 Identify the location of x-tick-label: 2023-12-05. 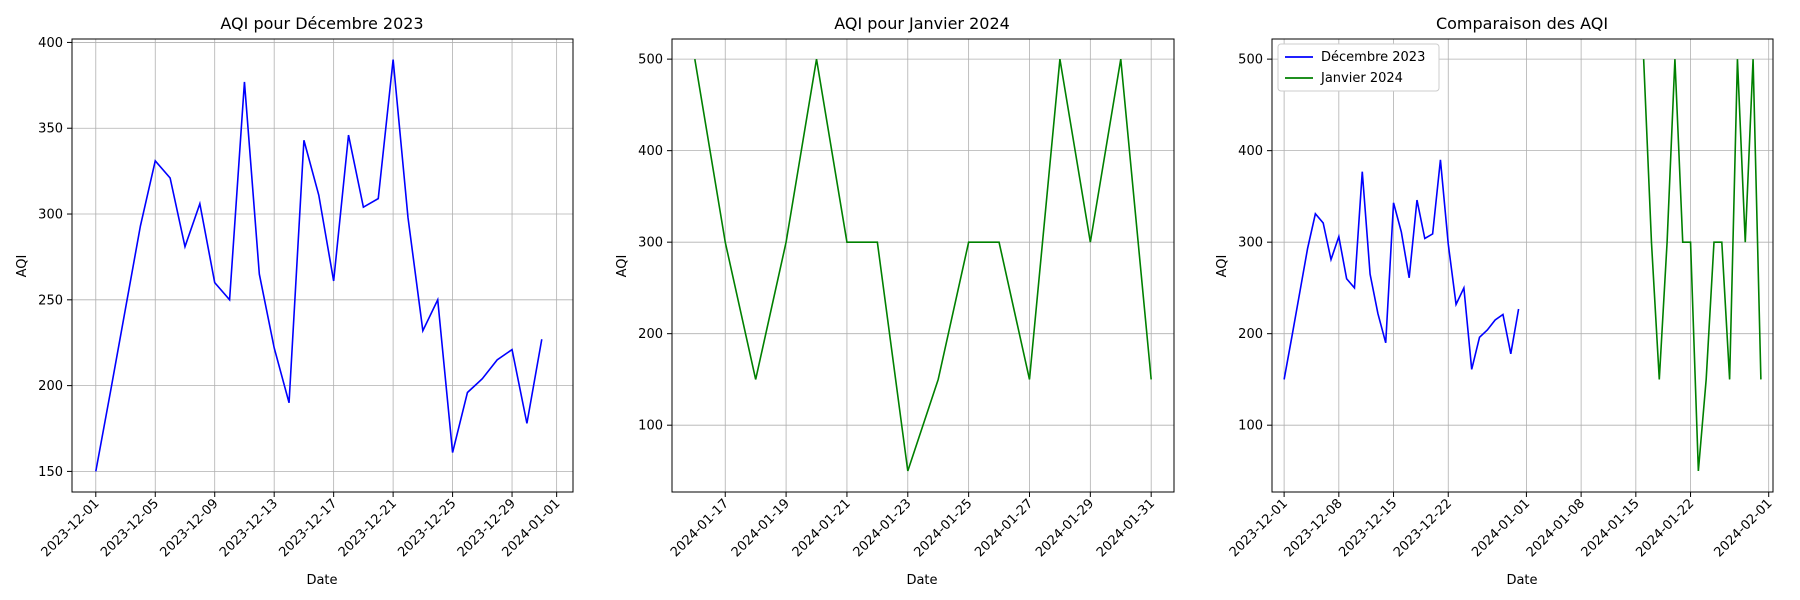
(130, 528).